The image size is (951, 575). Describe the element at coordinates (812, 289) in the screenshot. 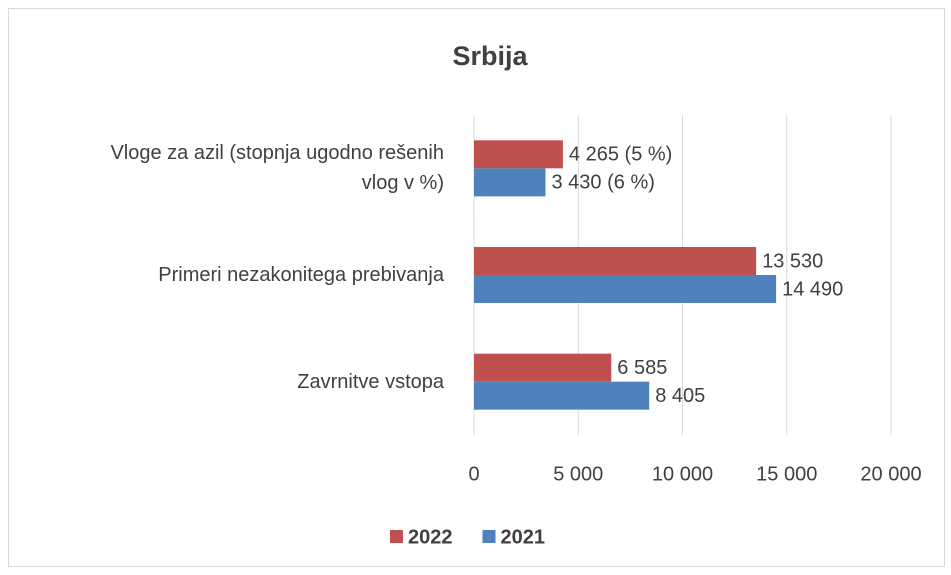

I see `data-label: 14 490` at that location.